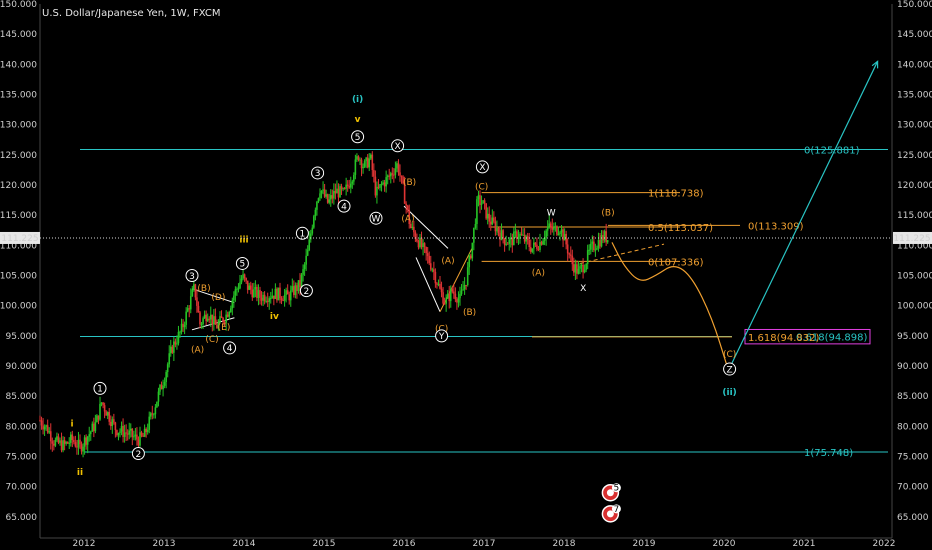 The width and height of the screenshot is (932, 550). I want to click on y-tick-label-left: 110.000, so click(18, 246).